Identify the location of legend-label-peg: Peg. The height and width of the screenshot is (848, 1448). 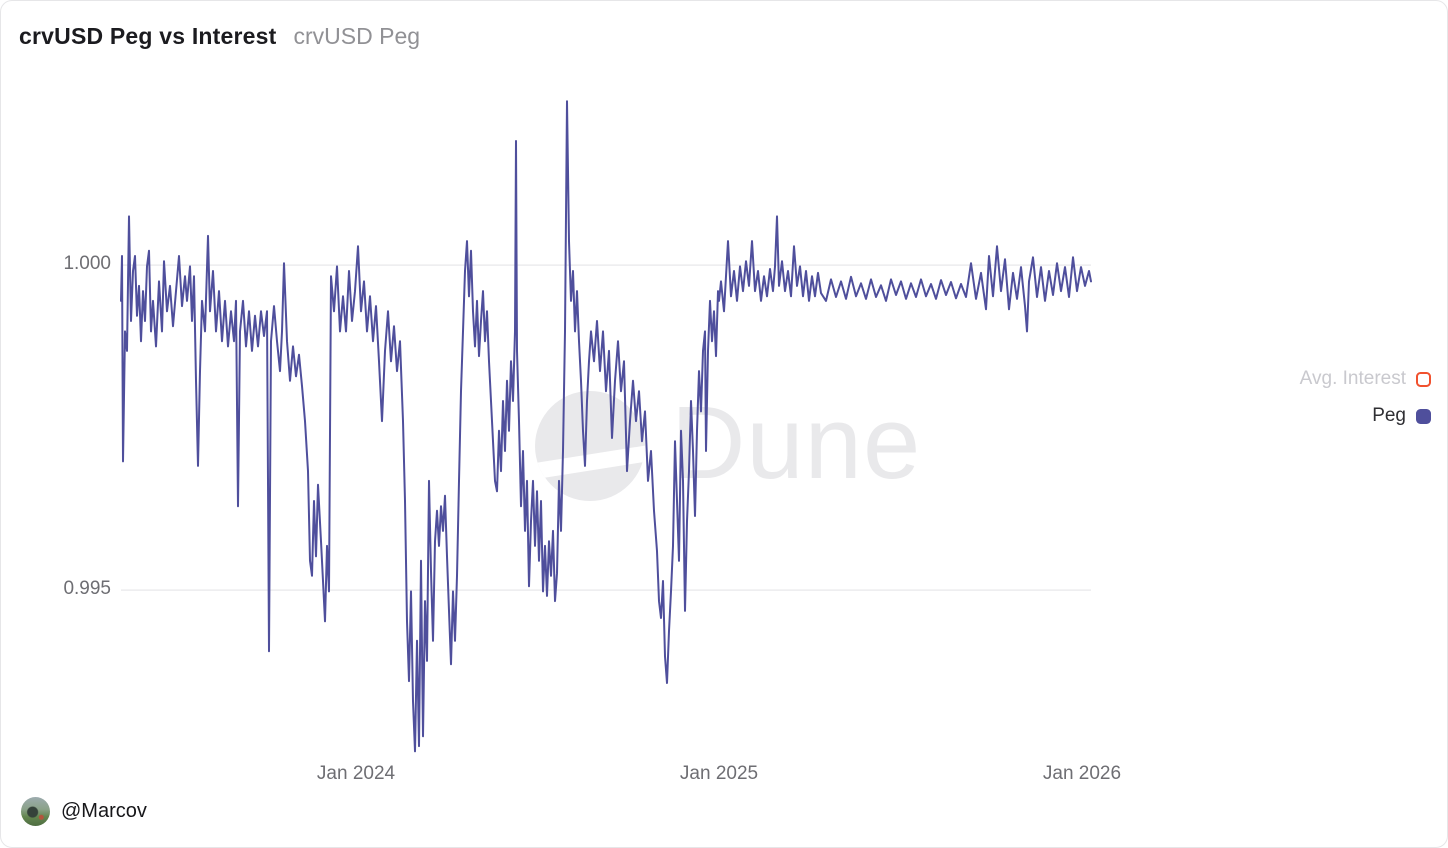
(1389, 415).